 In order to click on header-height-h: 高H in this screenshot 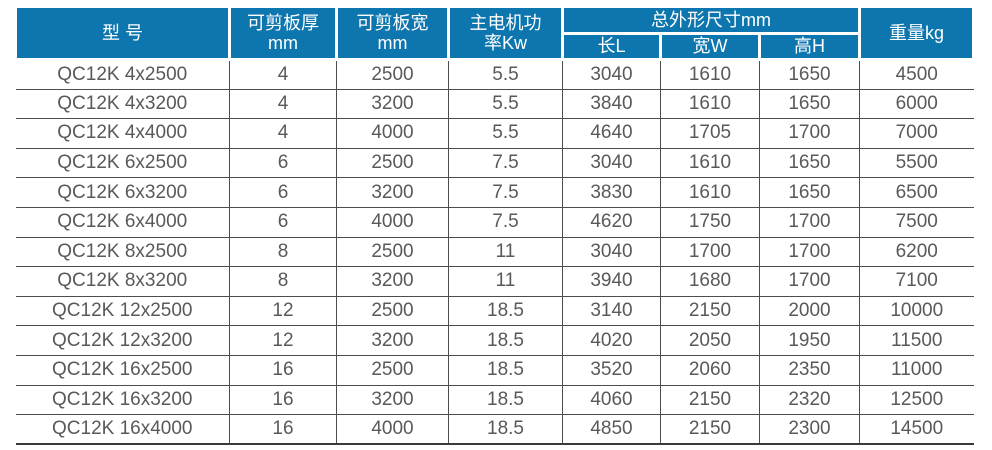, I will do `click(809, 46)`.